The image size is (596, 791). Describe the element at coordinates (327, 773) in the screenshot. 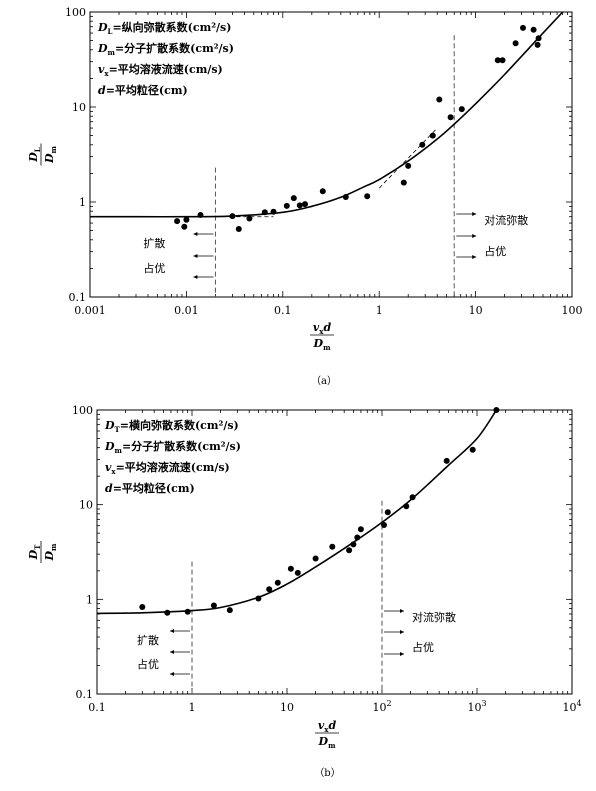

I see `panel-caption: （b）` at that location.